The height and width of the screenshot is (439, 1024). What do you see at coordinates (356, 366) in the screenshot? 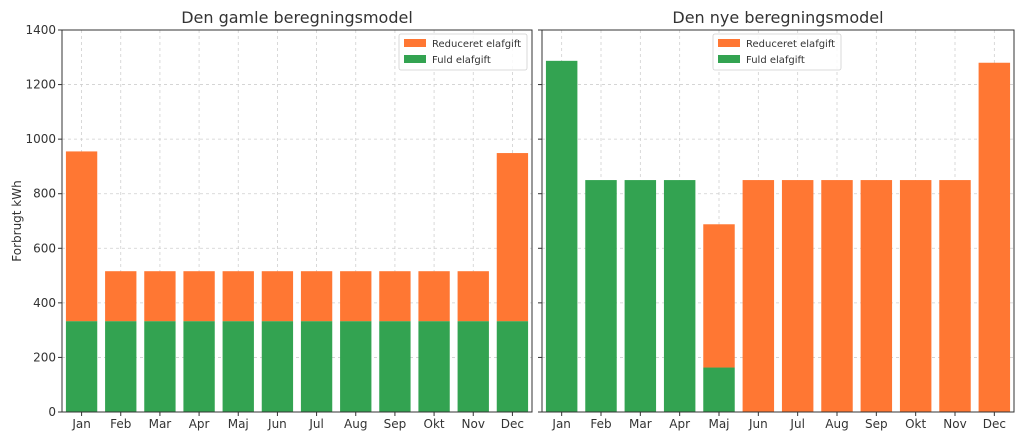
I see `bar-fuld-aug` at bounding box center [356, 366].